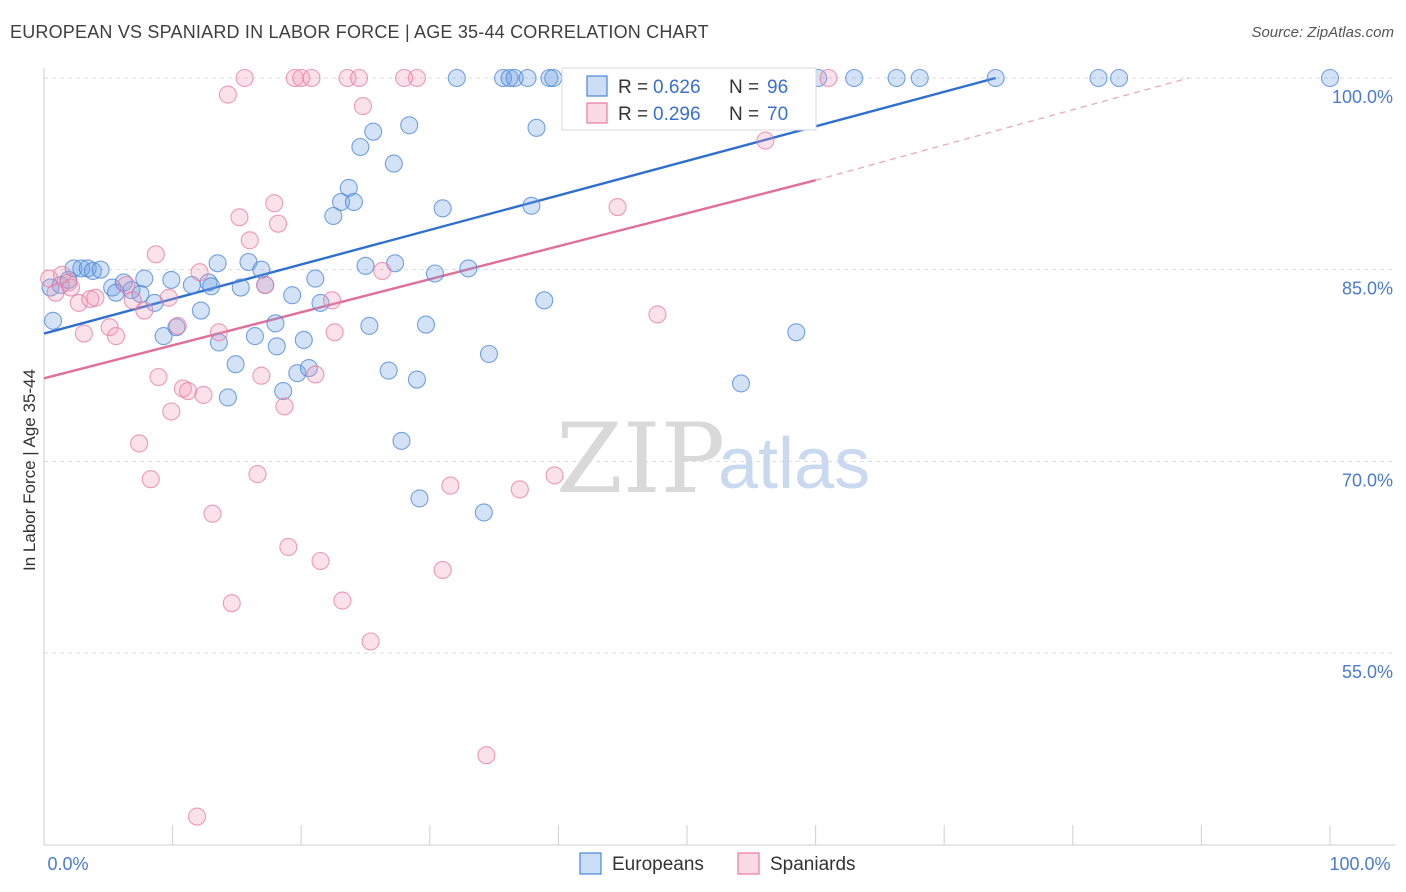 The height and width of the screenshot is (892, 1406). Describe the element at coordinates (597, 113) in the screenshot. I see `stats-swatch-pink` at that location.